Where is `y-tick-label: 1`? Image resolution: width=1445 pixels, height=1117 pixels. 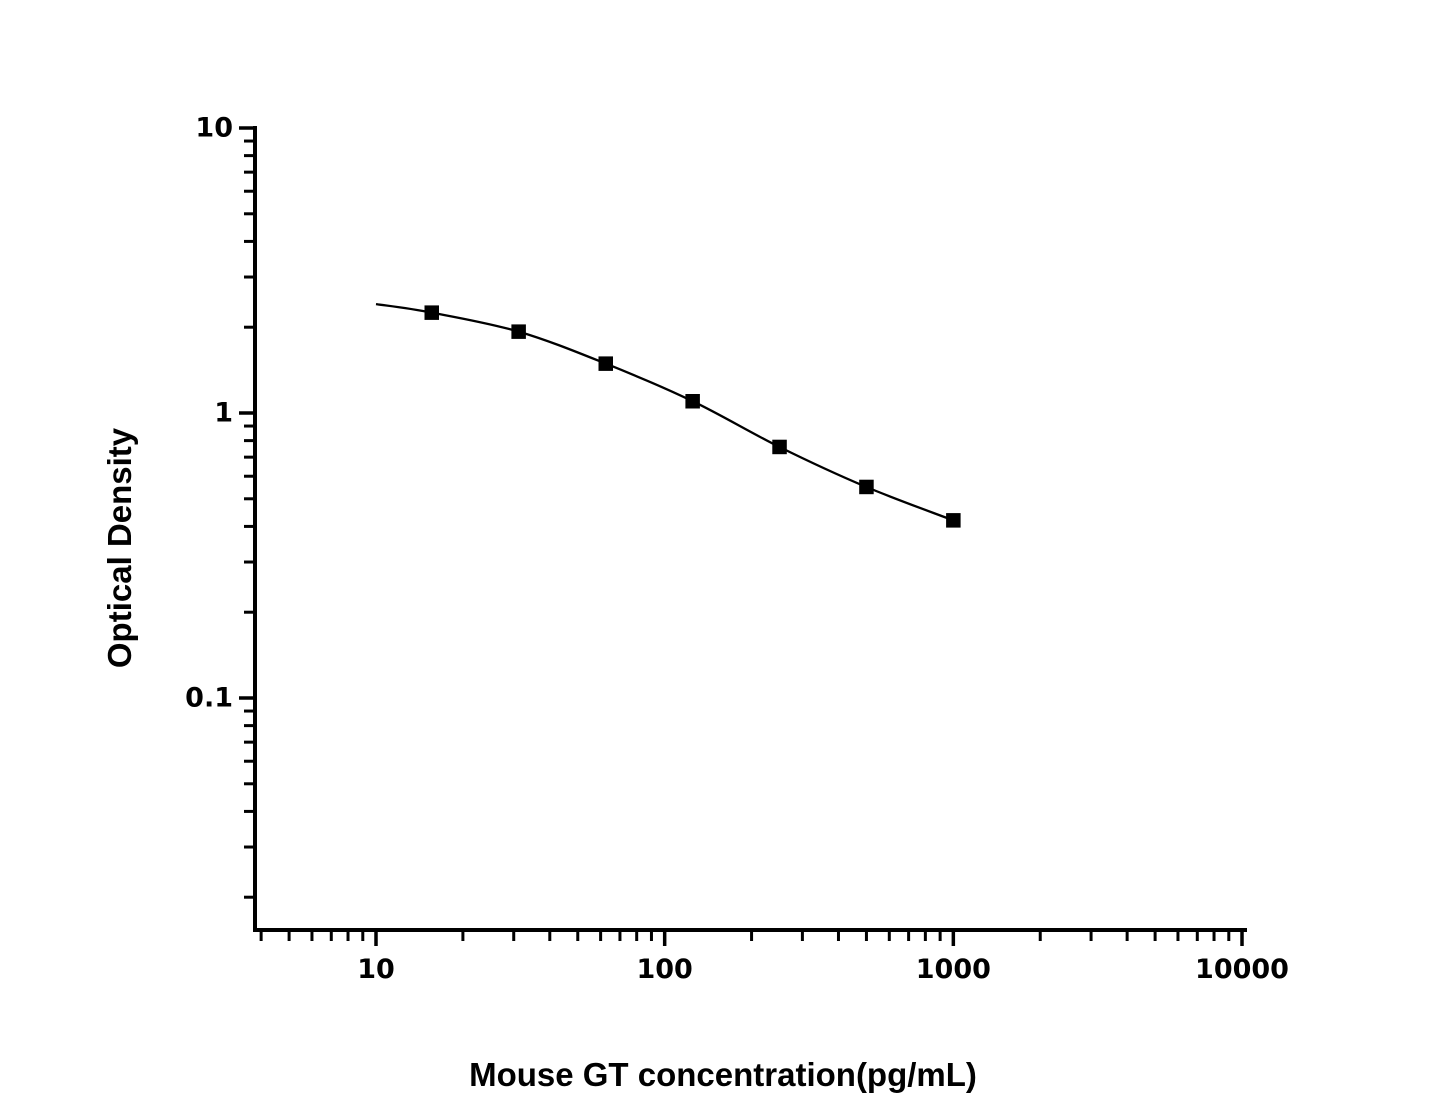
y-tick-label: 1 is located at coordinates (223, 413).